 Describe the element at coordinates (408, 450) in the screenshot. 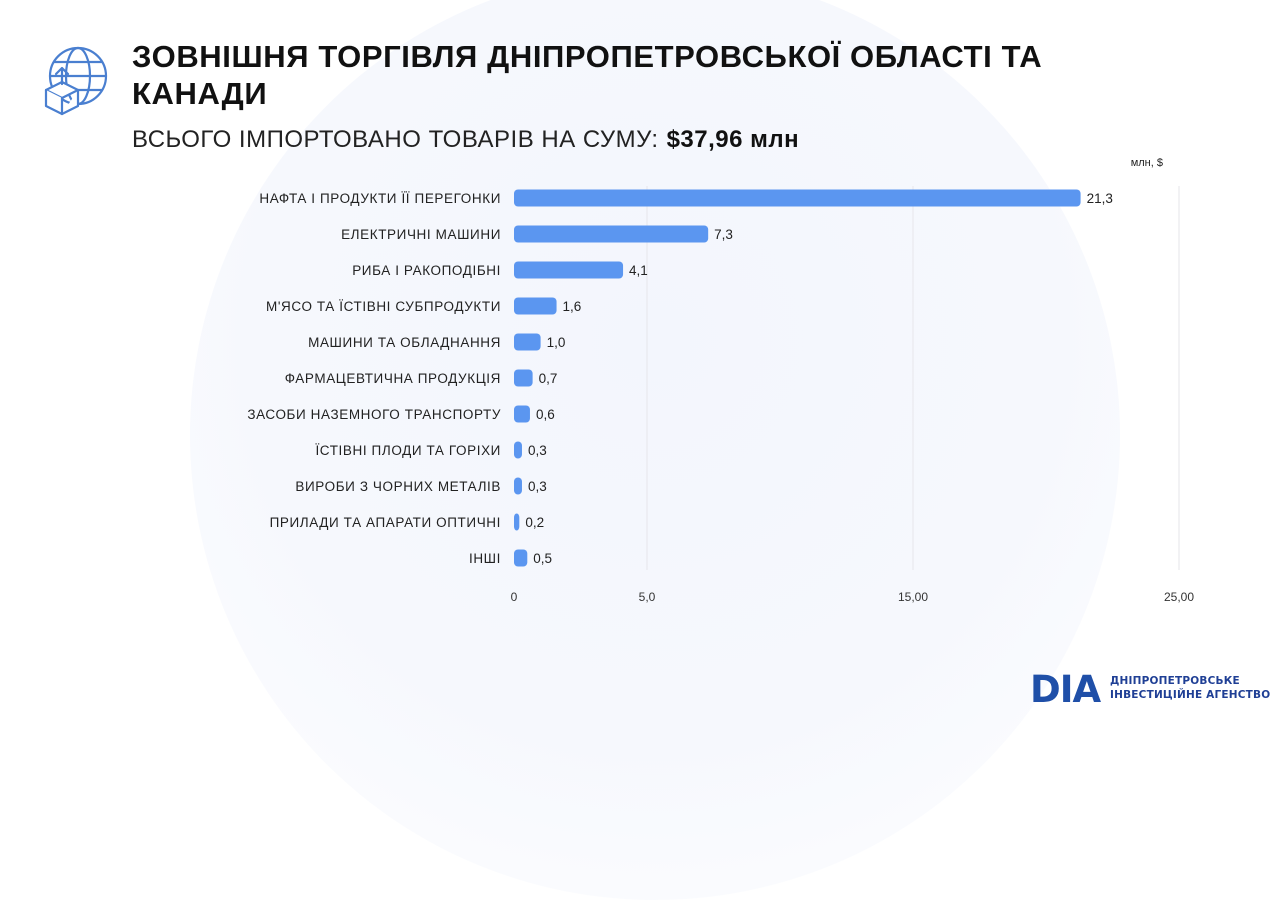

I see `category-label: ЇСТІВНІ ПЛОДИ ТА ГОРІХИ` at that location.